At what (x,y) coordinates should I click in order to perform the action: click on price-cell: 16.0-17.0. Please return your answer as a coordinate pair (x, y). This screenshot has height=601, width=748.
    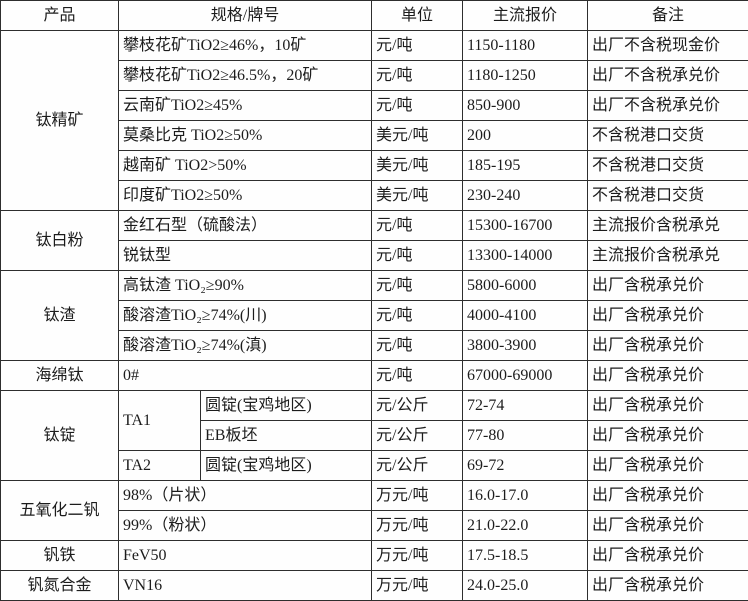
    Looking at the image, I should click on (525, 495).